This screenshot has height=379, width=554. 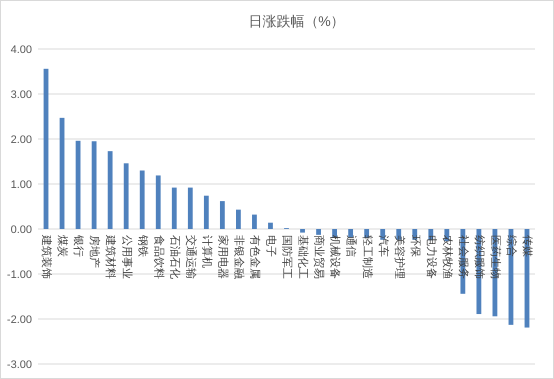 What do you see at coordinates (223, 257) in the screenshot?
I see `x-tick-label: 家用电器` at bounding box center [223, 257].